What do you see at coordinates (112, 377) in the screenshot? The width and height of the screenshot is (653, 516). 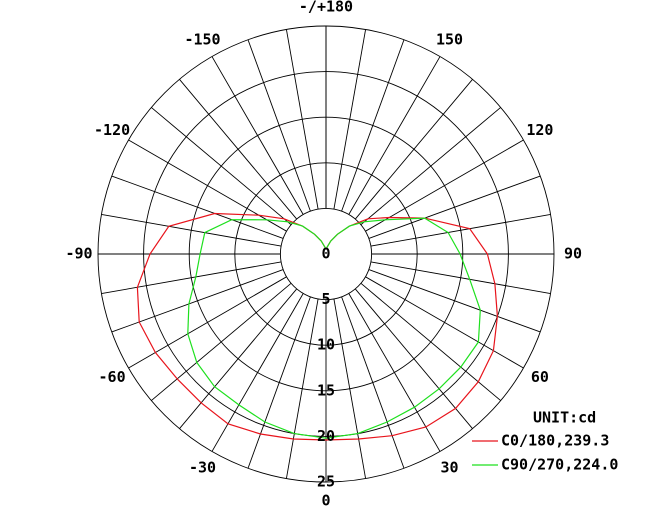 I see `angle-label: -60` at bounding box center [112, 377].